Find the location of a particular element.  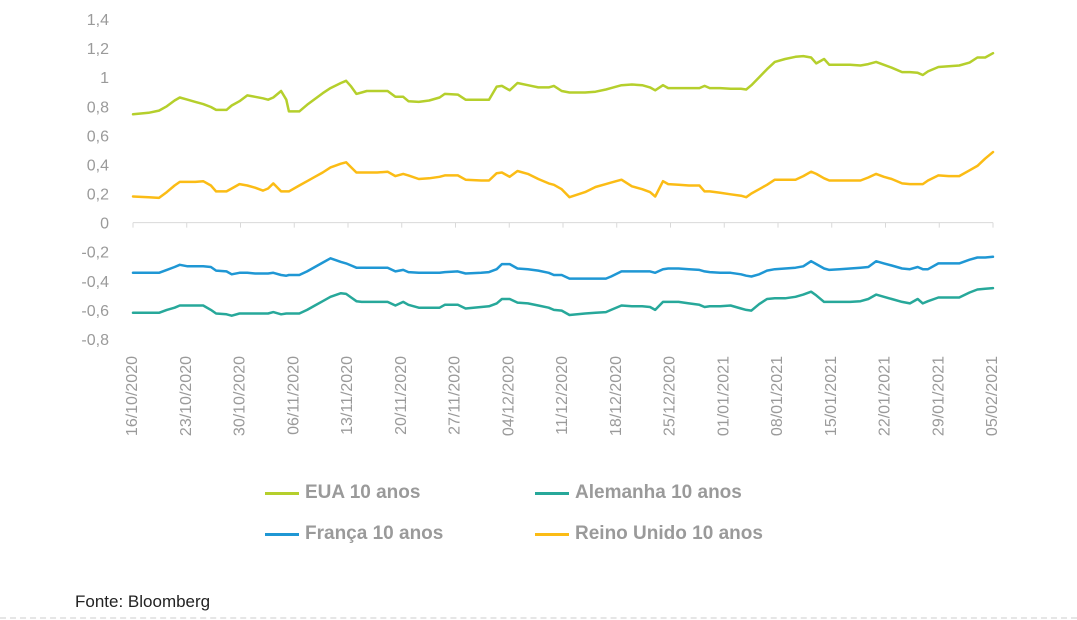

y-tick-label: 0,2 is located at coordinates (98, 195).